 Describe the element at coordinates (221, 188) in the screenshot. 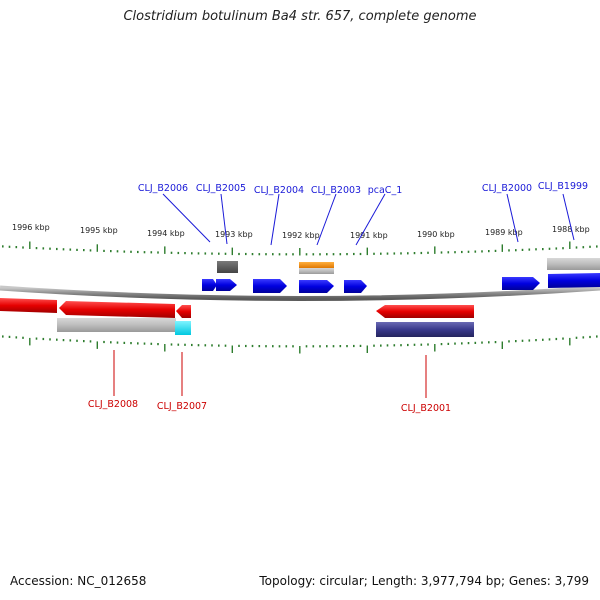

I see `gene-label-clj-b2005: CLJ_B2005` at that location.